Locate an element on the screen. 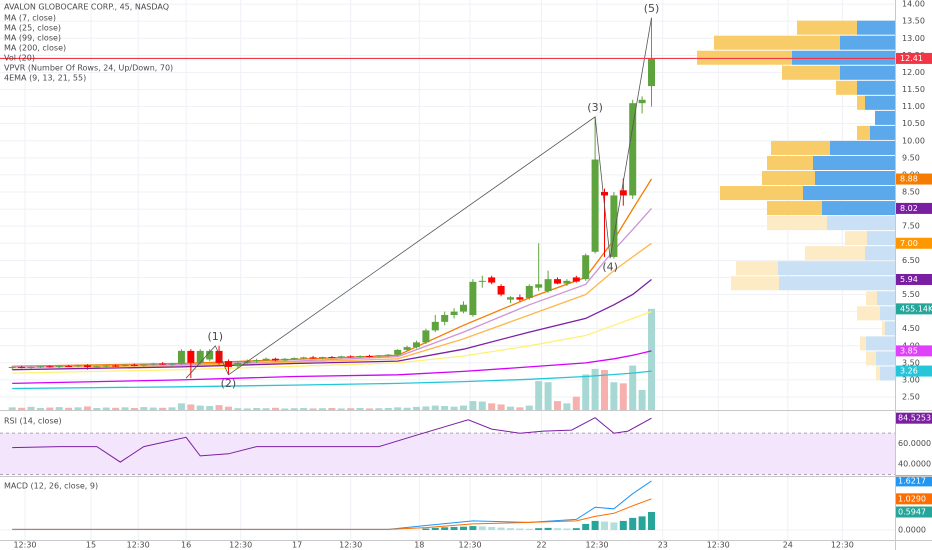  y-tick-label: 14.00 is located at coordinates (913, 4).